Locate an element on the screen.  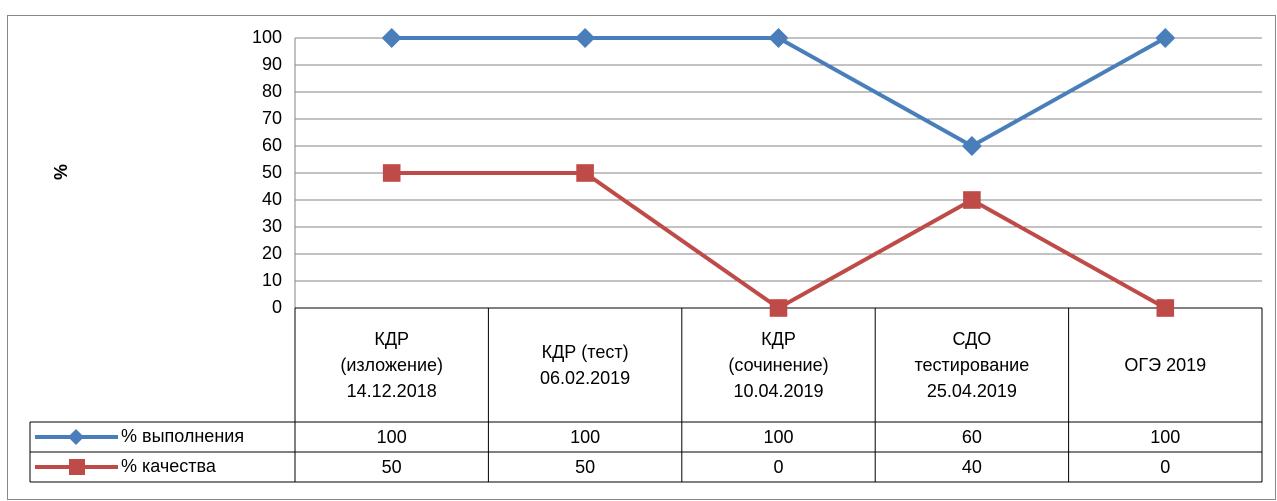
legend-label: % выполнения is located at coordinates (182, 436).